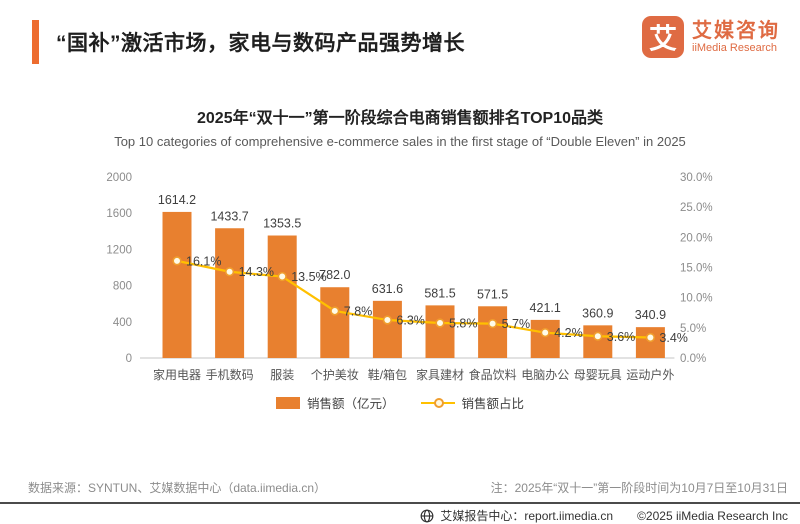 Image resolution: width=800 pixels, height=524 pixels. What do you see at coordinates (400, 402) in the screenshot?
I see `chart-legend: 销售额（亿元） 销售额占比` at bounding box center [400, 402].